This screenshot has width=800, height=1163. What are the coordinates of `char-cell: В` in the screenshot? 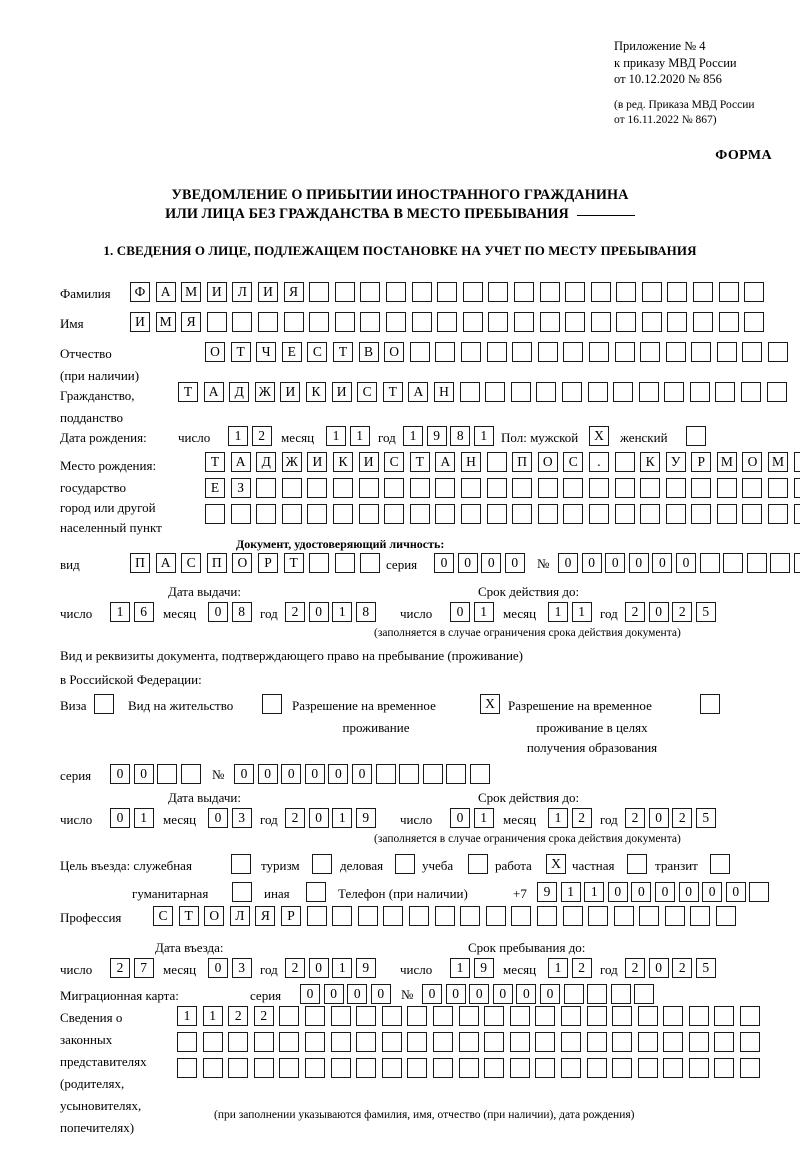 It's located at (368, 352).